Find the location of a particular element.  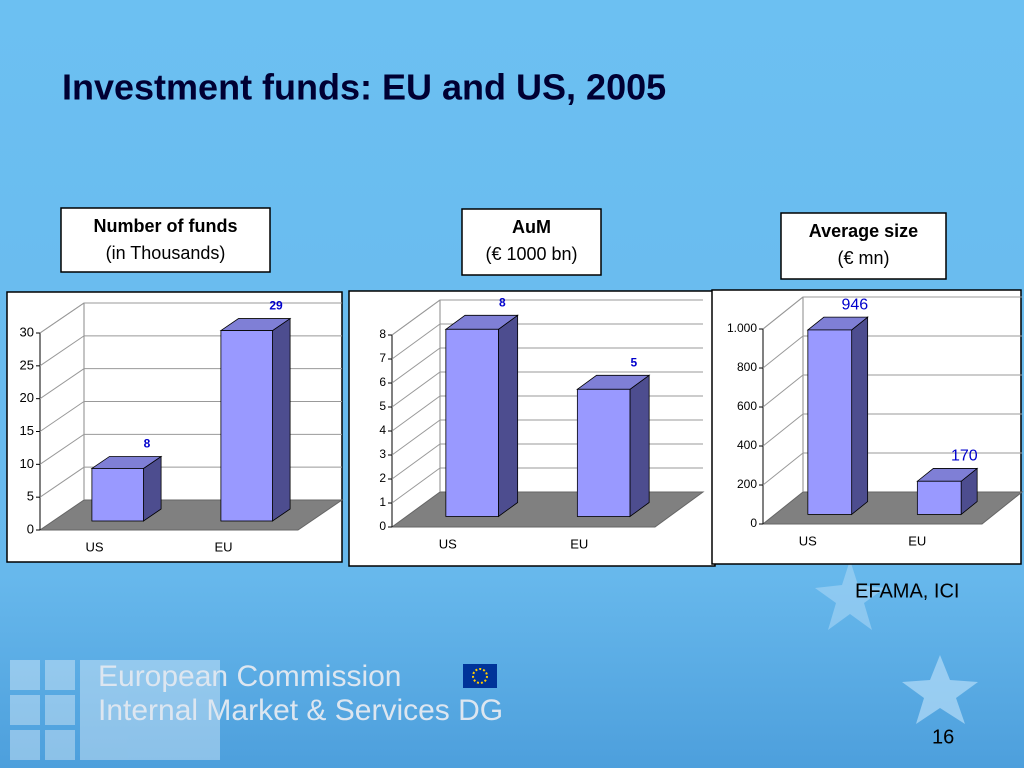

y-tick-label: 2 is located at coordinates (382, 478).